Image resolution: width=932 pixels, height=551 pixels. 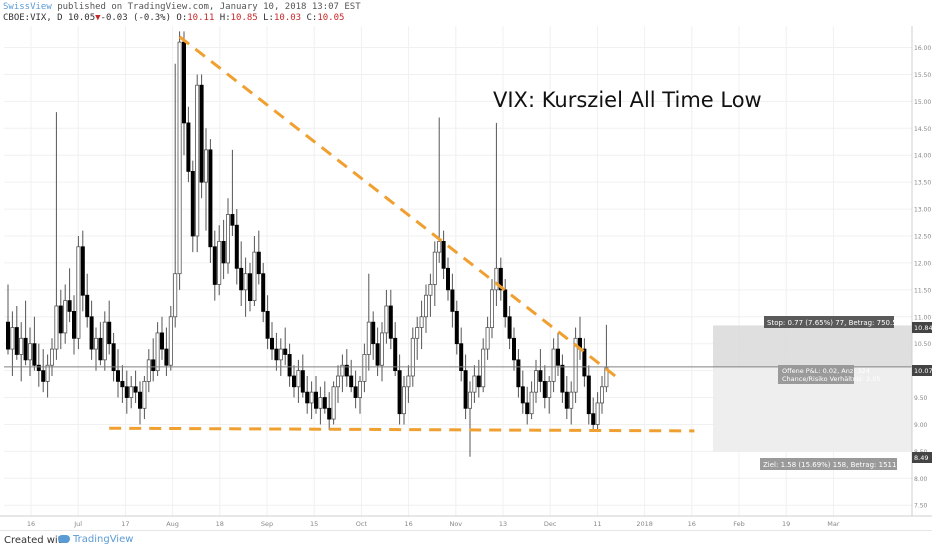 What do you see at coordinates (922, 102) in the screenshot?
I see `price-tick-label: 15.00` at bounding box center [922, 102].